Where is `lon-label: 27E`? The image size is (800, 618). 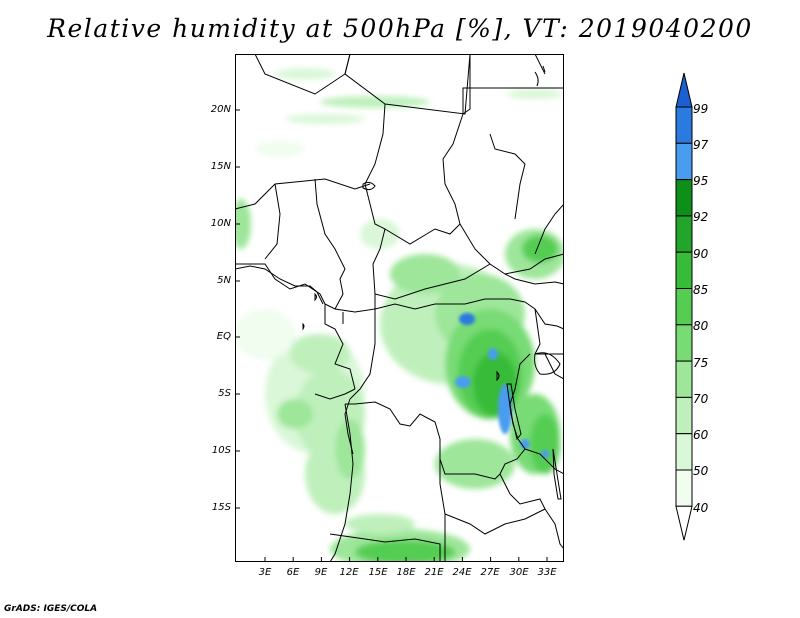
lon-label: 27E is located at coordinates (490, 572).